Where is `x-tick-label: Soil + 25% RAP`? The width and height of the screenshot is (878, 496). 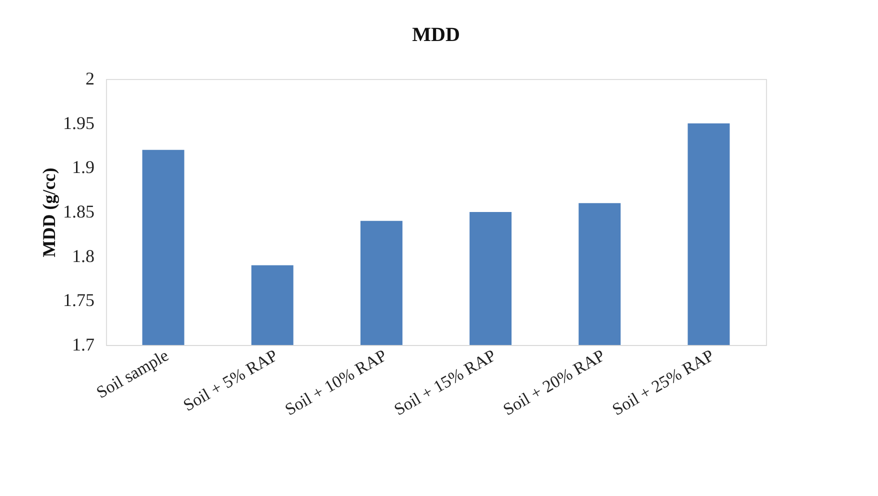
x-tick-label: Soil + 25% RAP is located at coordinates (663, 383).